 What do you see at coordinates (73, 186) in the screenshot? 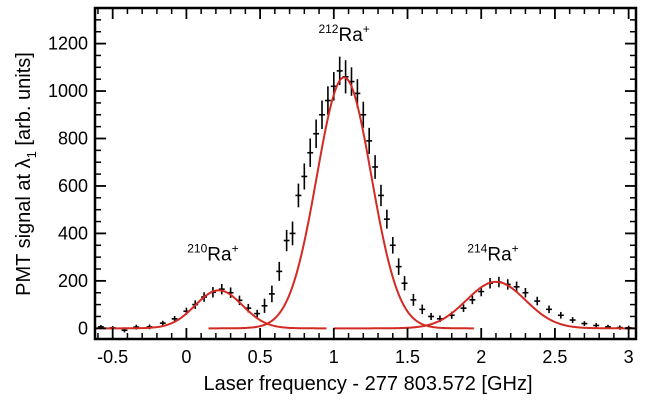
I see `y-tick-label: 600` at bounding box center [73, 186].